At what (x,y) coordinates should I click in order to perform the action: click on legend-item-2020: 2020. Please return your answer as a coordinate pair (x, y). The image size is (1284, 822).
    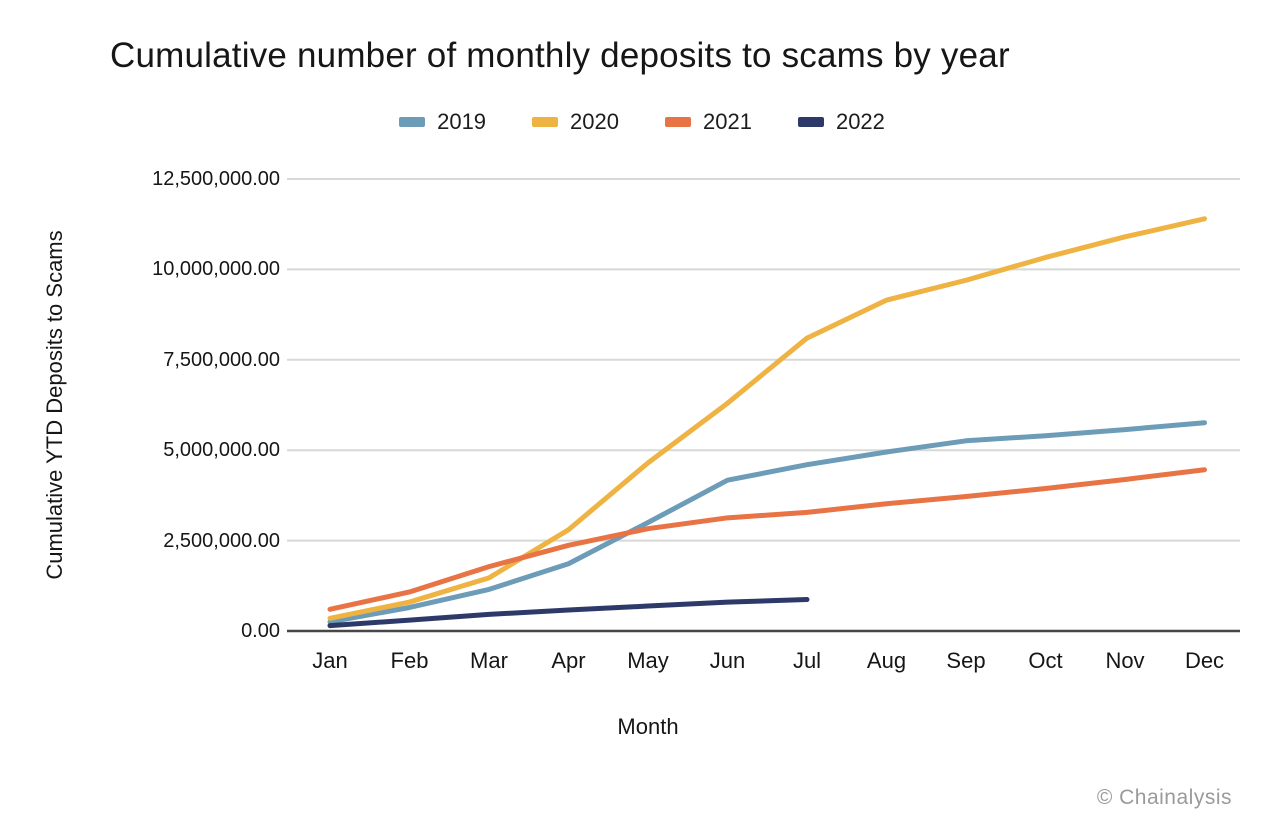
    Looking at the image, I should click on (575, 122).